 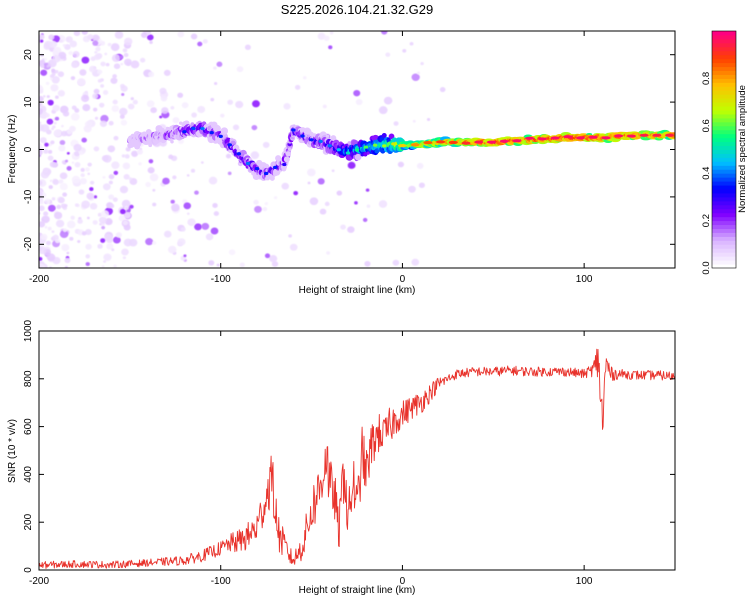 What do you see at coordinates (706, 78) in the screenshot?
I see `colorbar-tick-label: 0.8` at bounding box center [706, 78].